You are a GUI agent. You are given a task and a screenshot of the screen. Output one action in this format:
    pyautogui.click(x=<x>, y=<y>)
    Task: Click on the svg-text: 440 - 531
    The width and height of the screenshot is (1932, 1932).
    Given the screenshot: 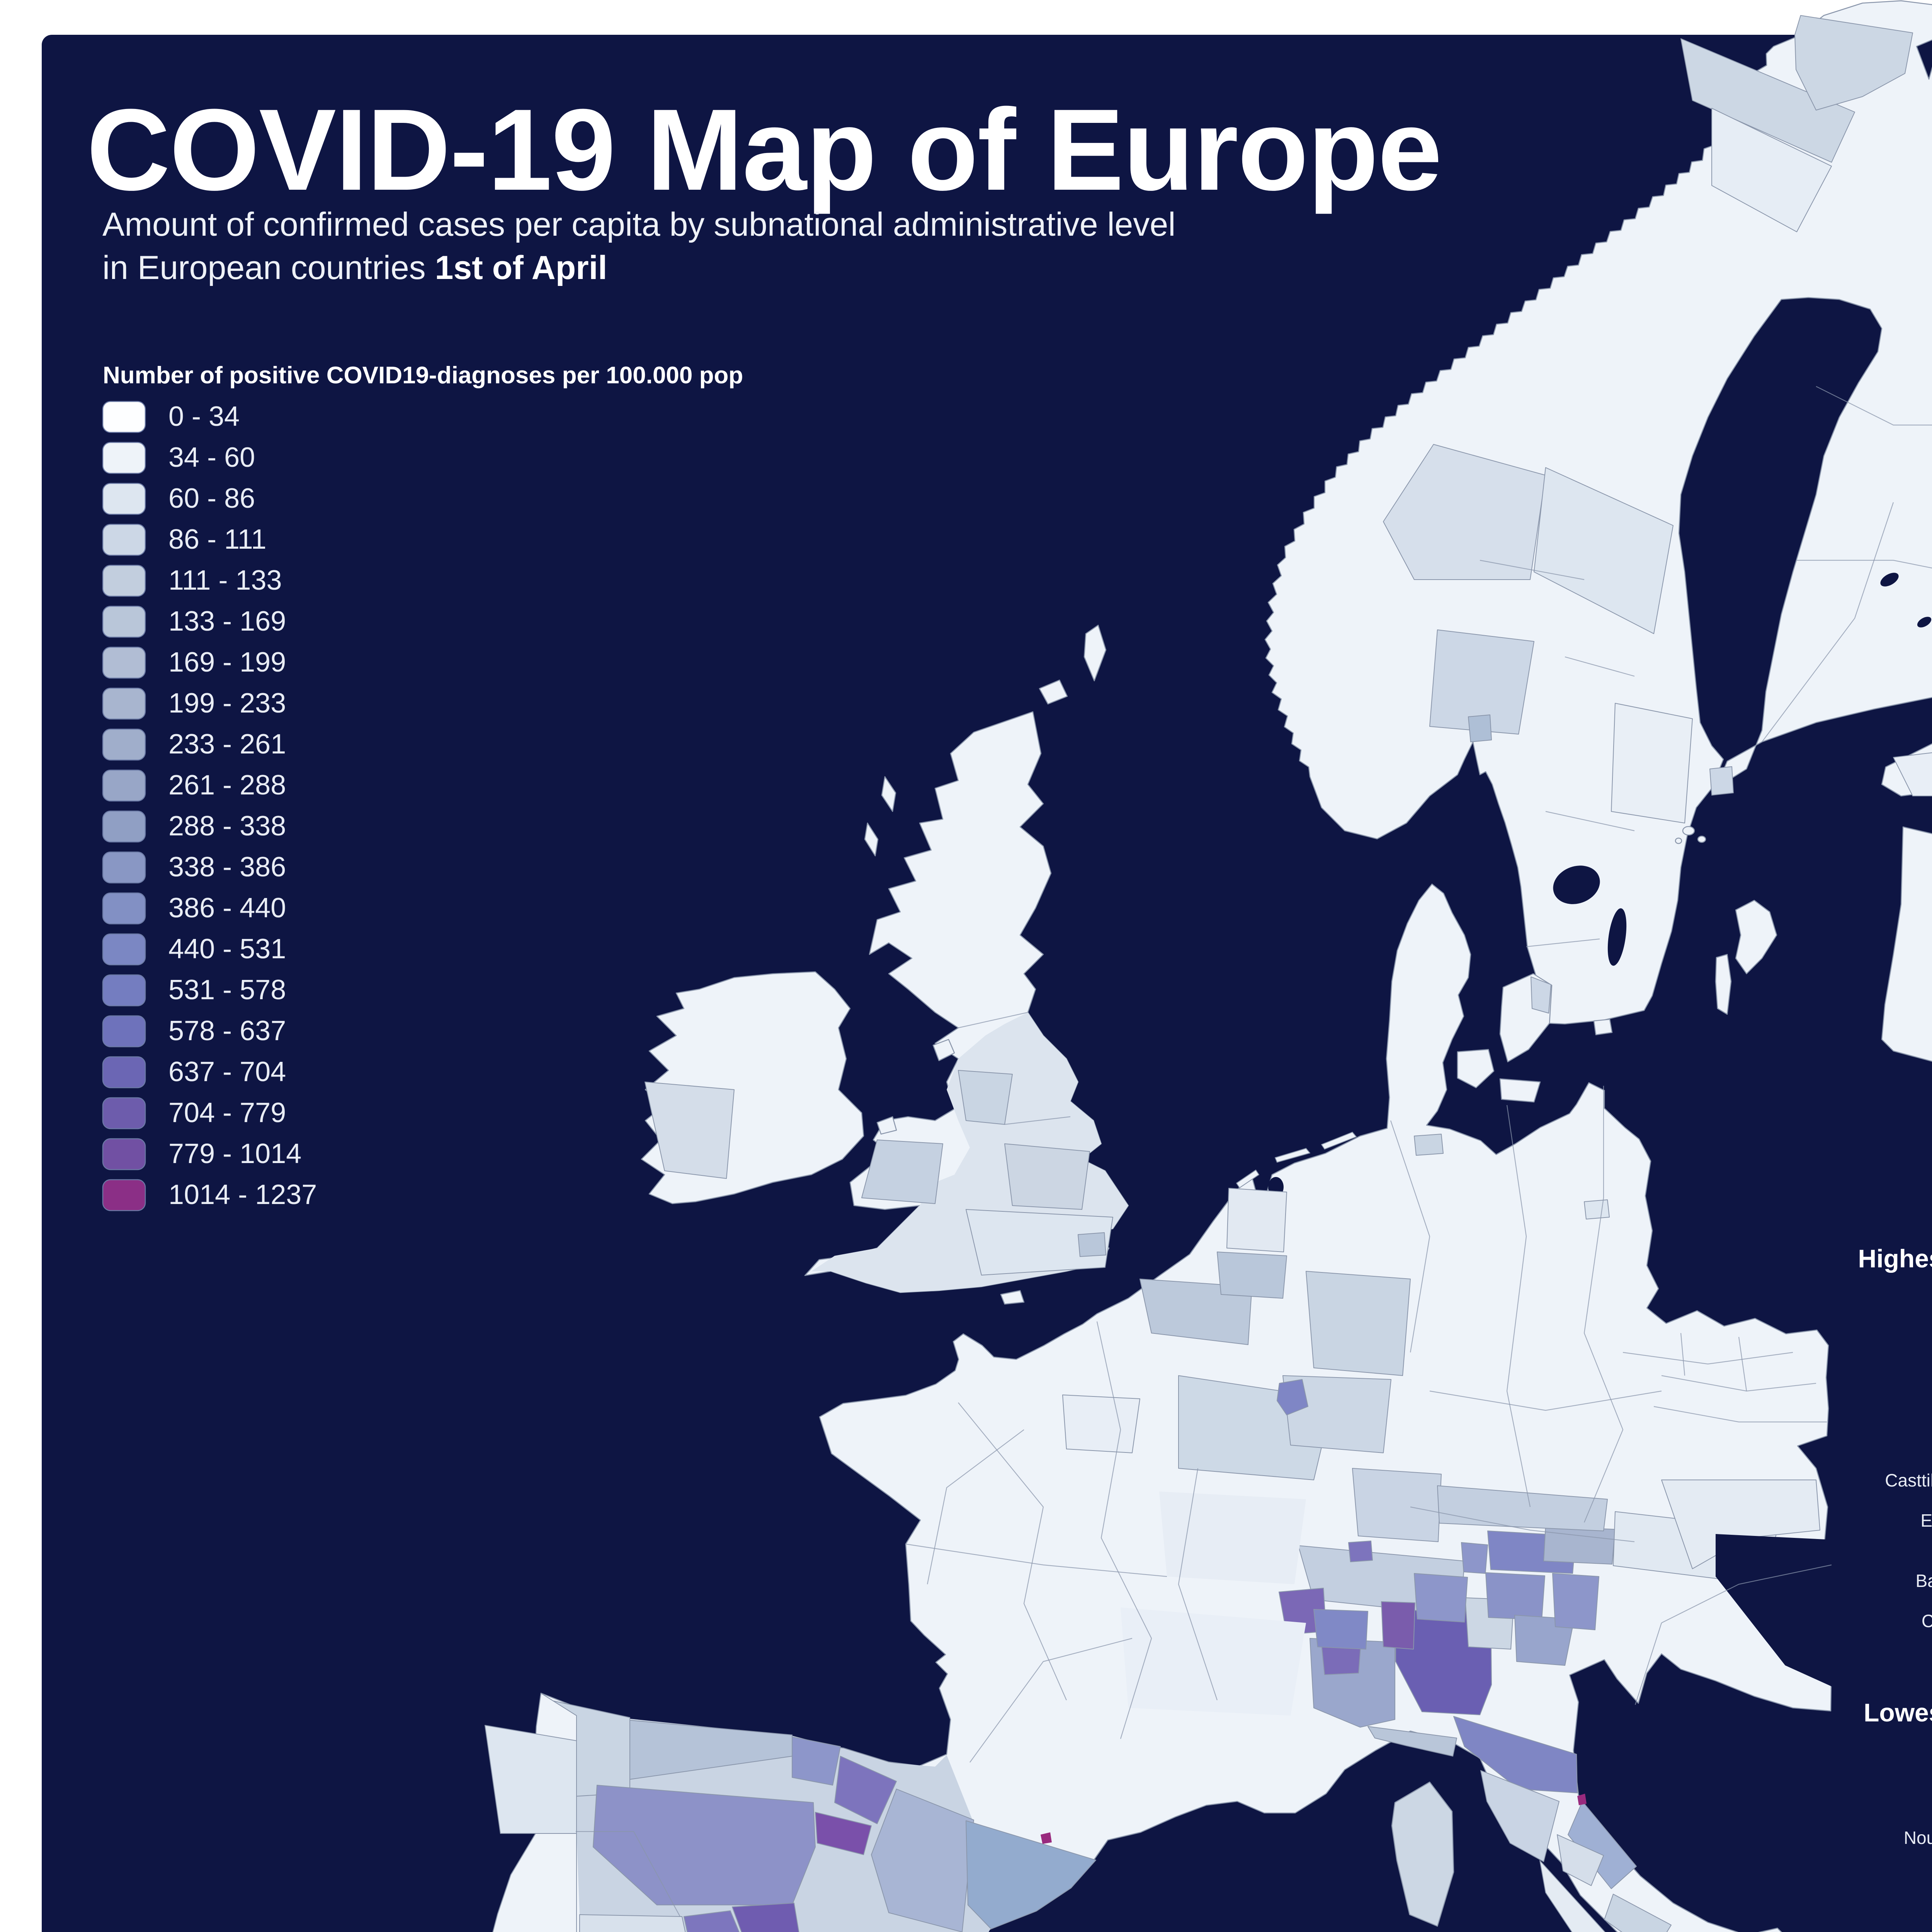 What is the action you would take?
    pyautogui.click(x=227, y=949)
    